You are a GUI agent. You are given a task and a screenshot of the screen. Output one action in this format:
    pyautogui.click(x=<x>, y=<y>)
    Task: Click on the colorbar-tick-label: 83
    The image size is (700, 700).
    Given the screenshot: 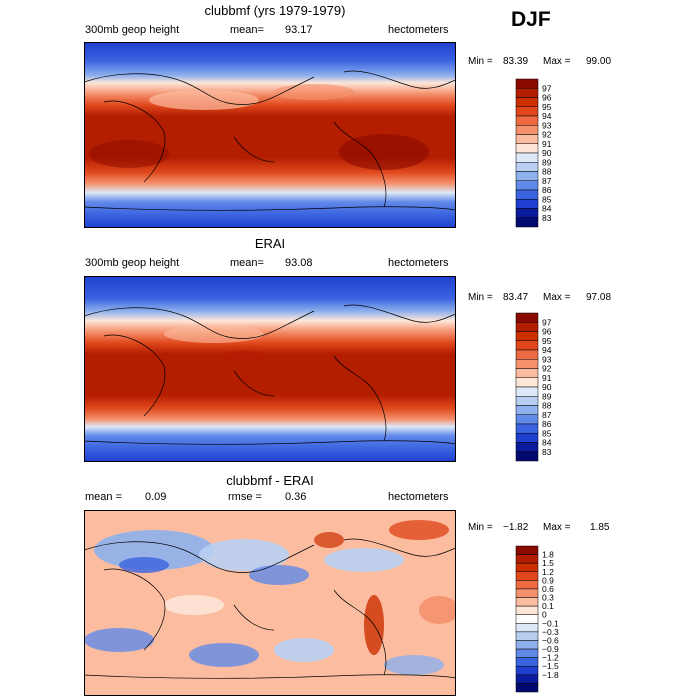 What is the action you would take?
    pyautogui.click(x=547, y=452)
    